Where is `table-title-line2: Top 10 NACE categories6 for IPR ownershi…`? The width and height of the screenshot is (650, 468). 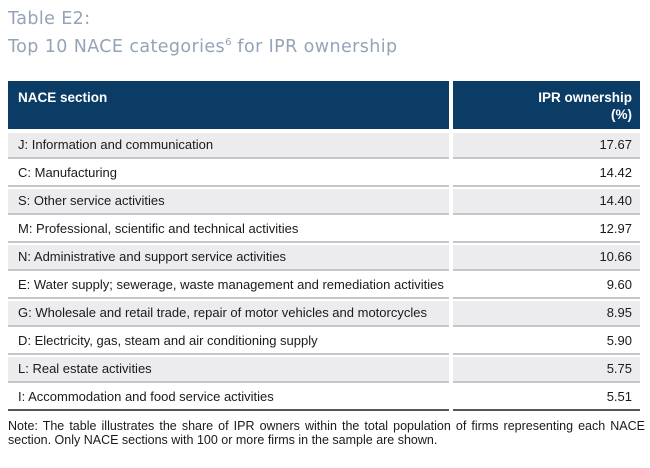 table-title-line2: Top 10 NACE categories6 for IPR ownershi… is located at coordinates (329, 45).